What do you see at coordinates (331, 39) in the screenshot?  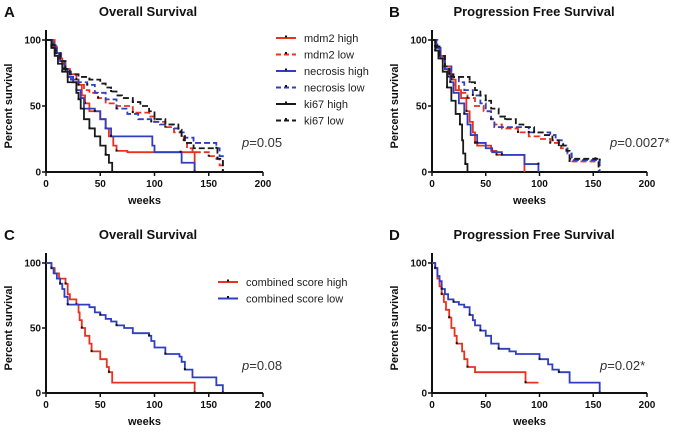 I see `legend-label: mdm2 high` at bounding box center [331, 39].